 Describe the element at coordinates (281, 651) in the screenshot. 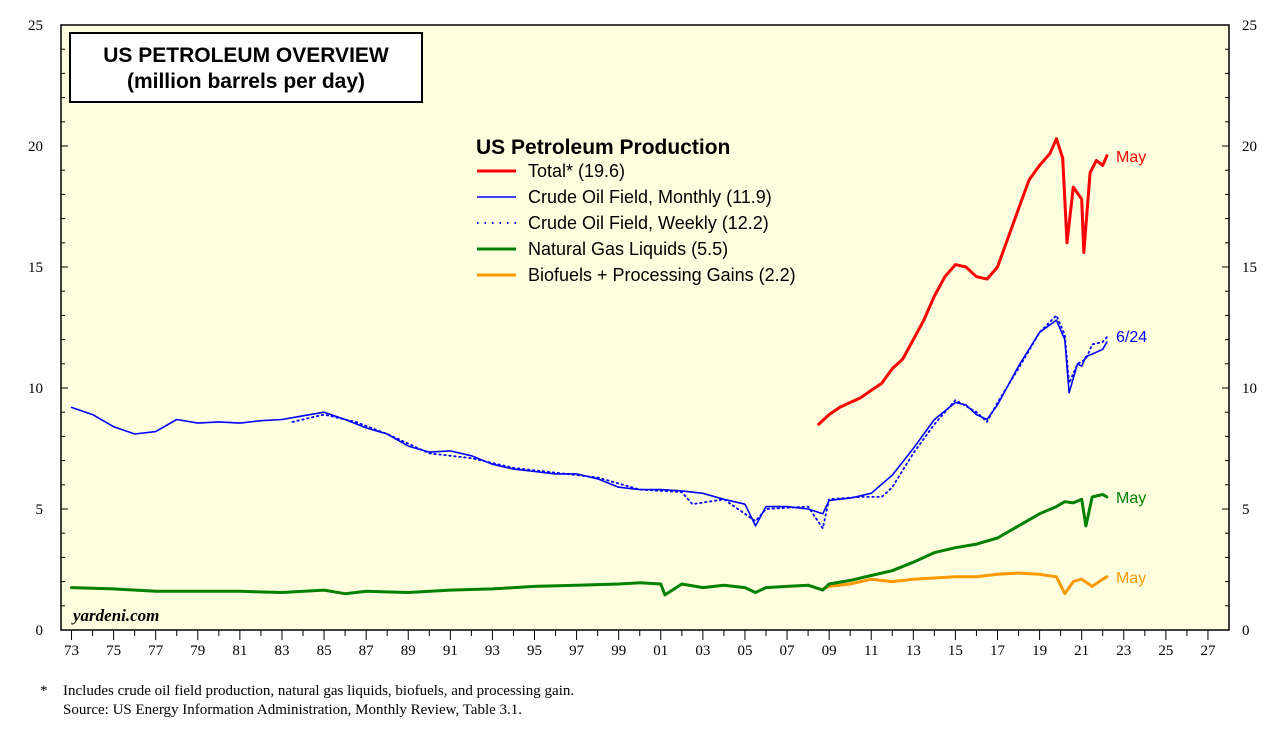

I see `x-tick-label: 83` at that location.